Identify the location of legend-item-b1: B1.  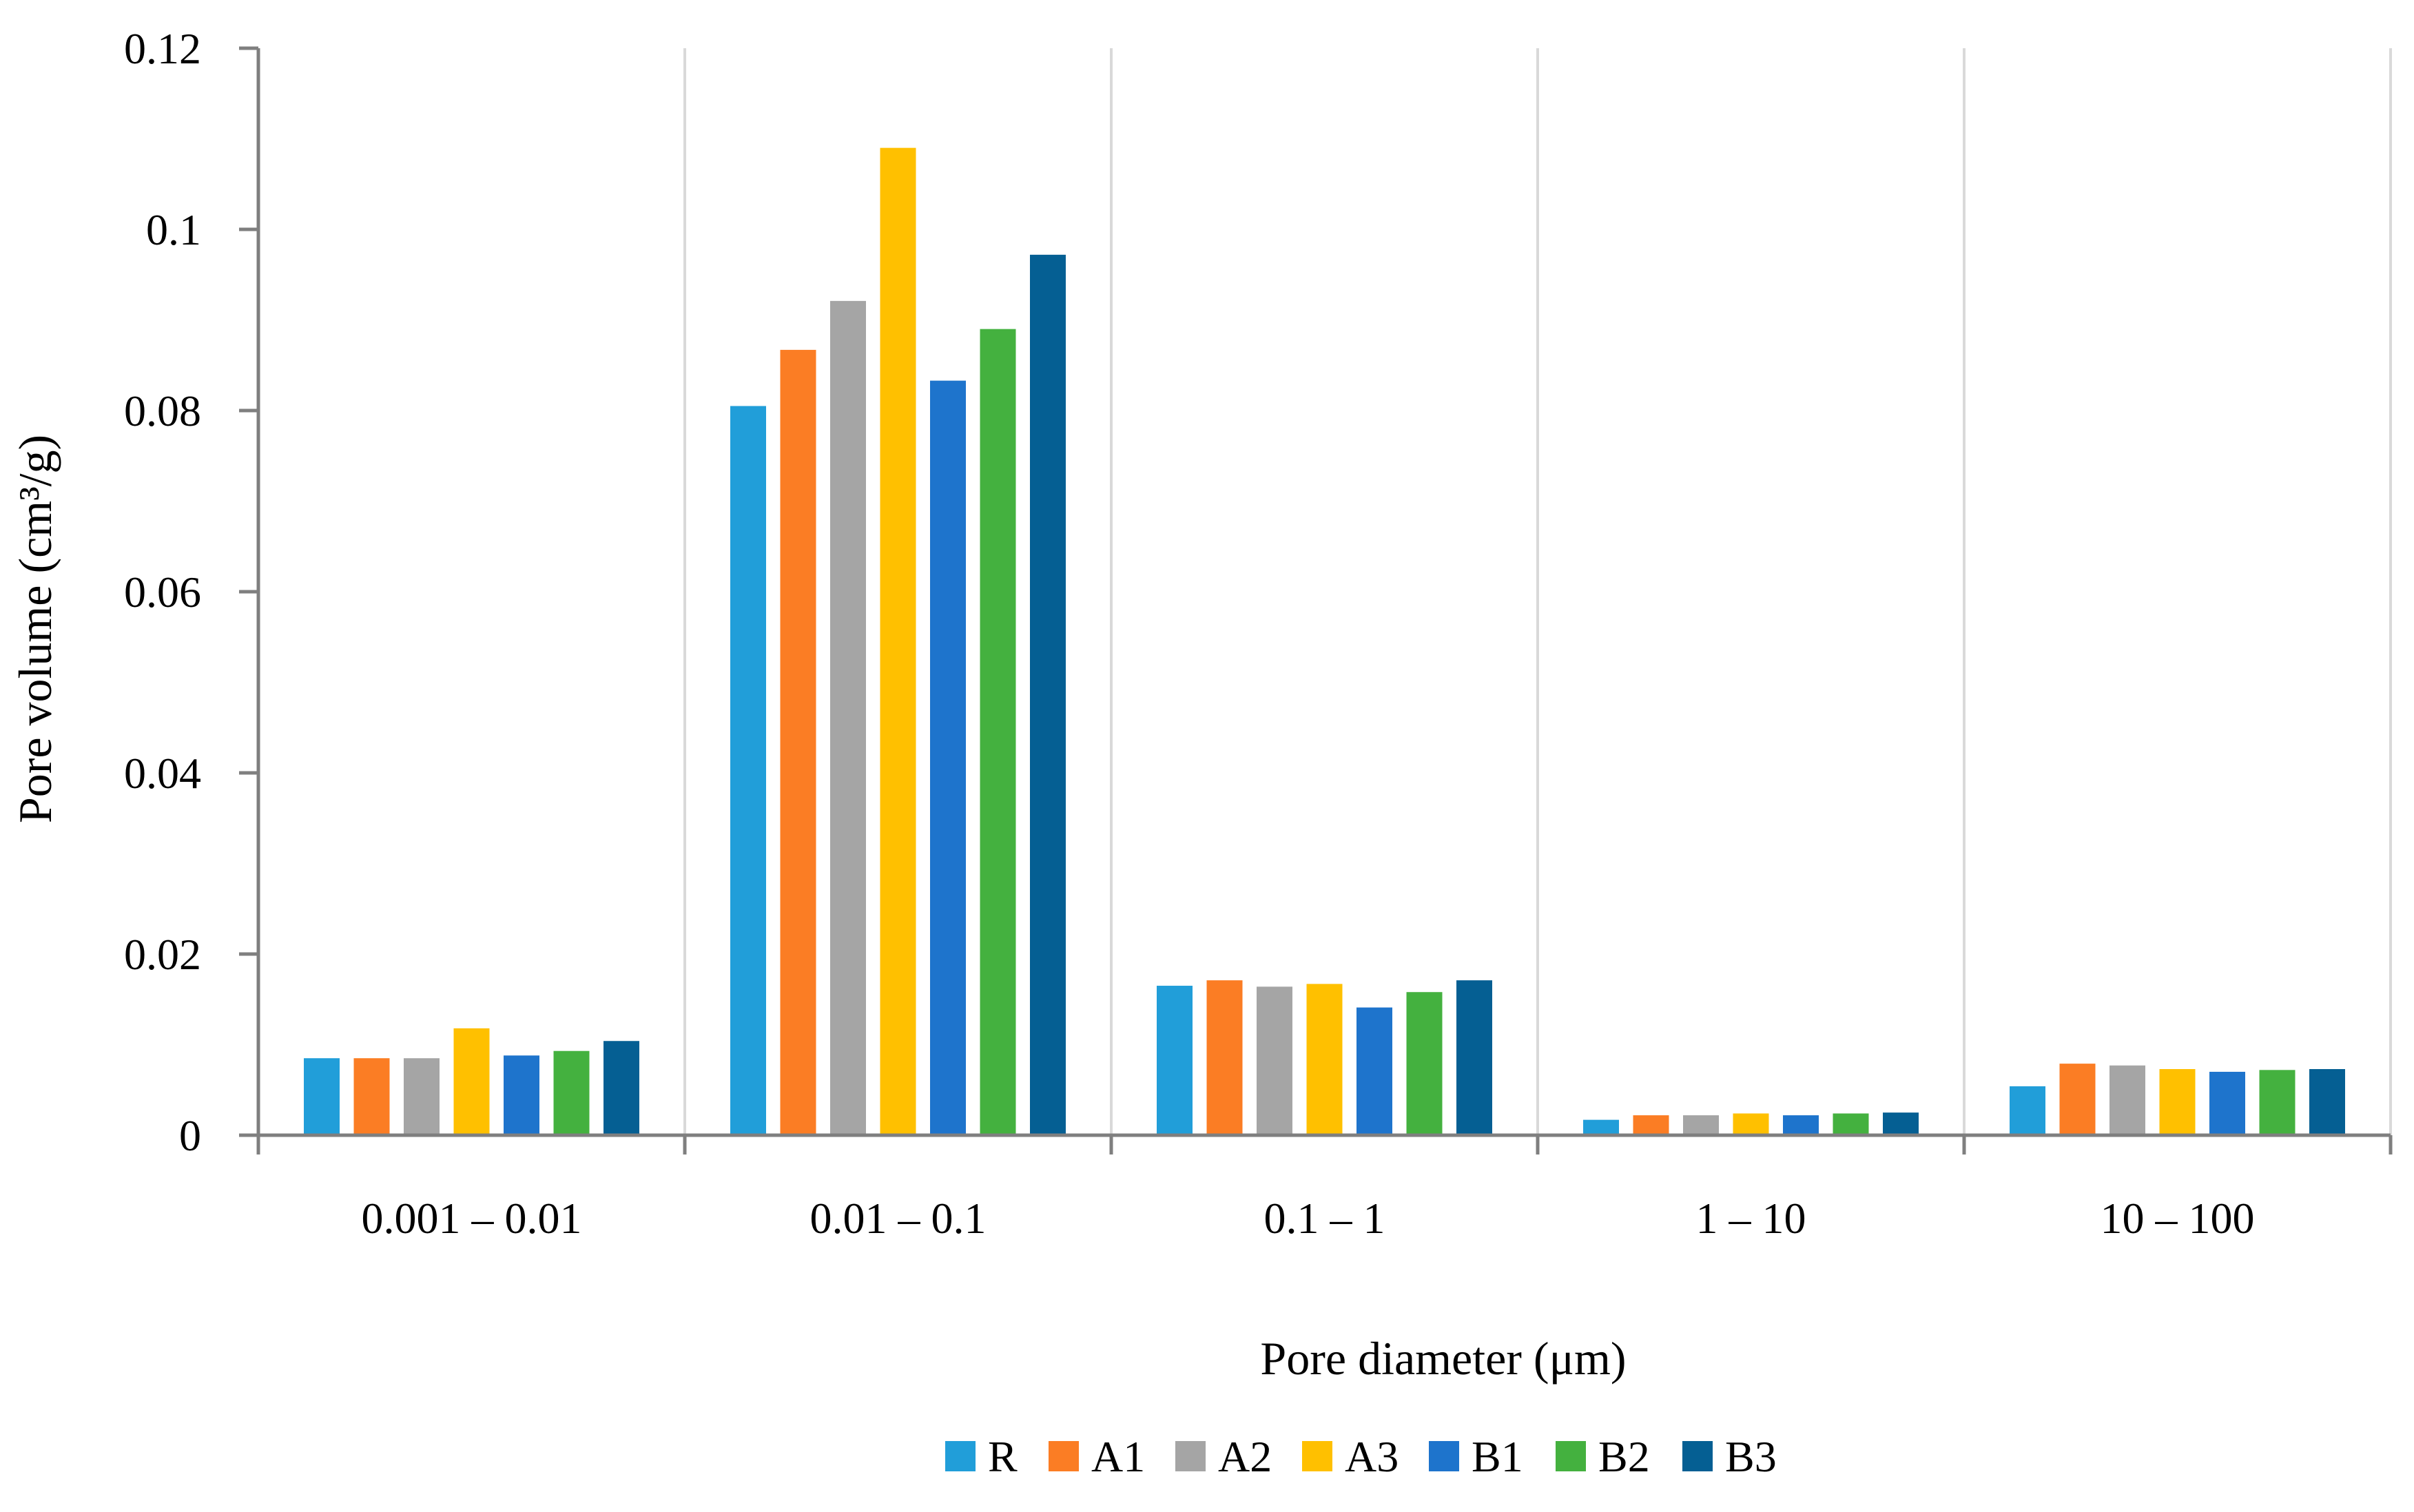
(1476, 1456).